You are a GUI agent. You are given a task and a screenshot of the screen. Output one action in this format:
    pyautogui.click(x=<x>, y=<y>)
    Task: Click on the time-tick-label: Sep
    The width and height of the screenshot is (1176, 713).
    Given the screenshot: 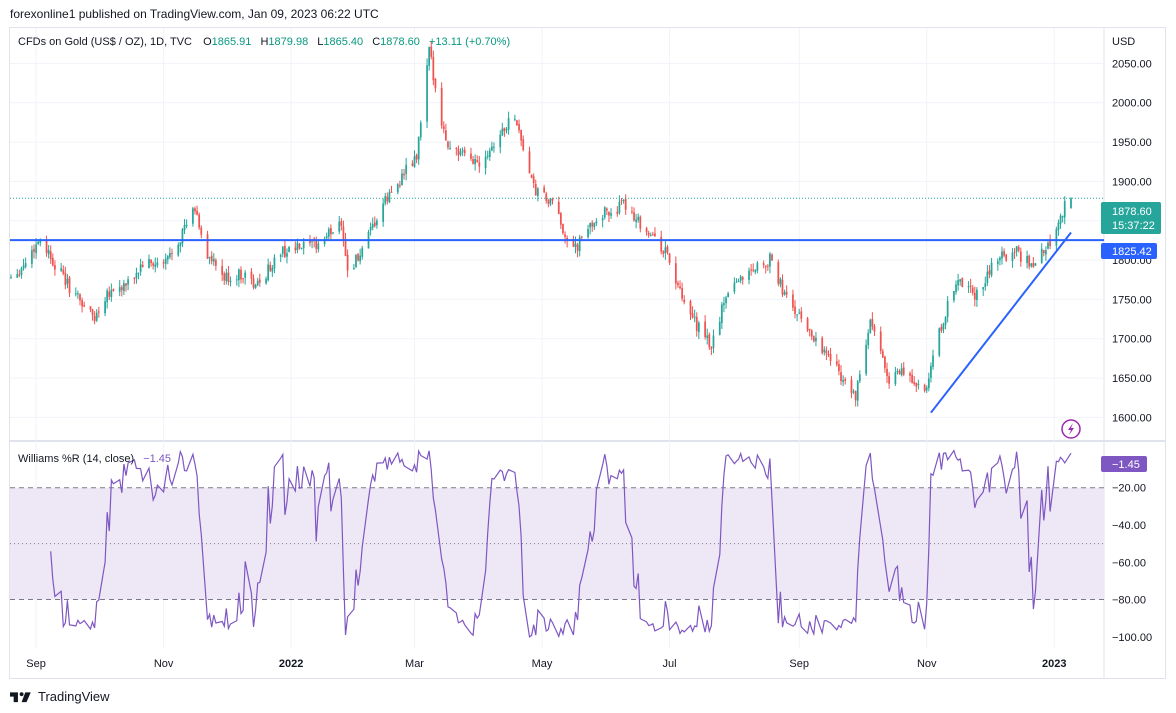 What is the action you would take?
    pyautogui.click(x=799, y=664)
    